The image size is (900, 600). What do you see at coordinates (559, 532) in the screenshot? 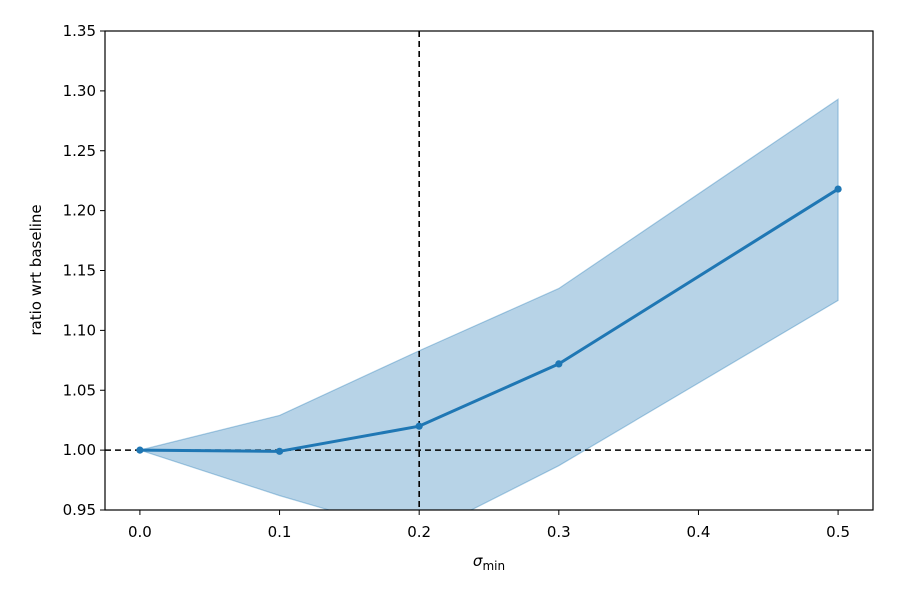
I see `x-tick-label: 0.3` at bounding box center [559, 532].